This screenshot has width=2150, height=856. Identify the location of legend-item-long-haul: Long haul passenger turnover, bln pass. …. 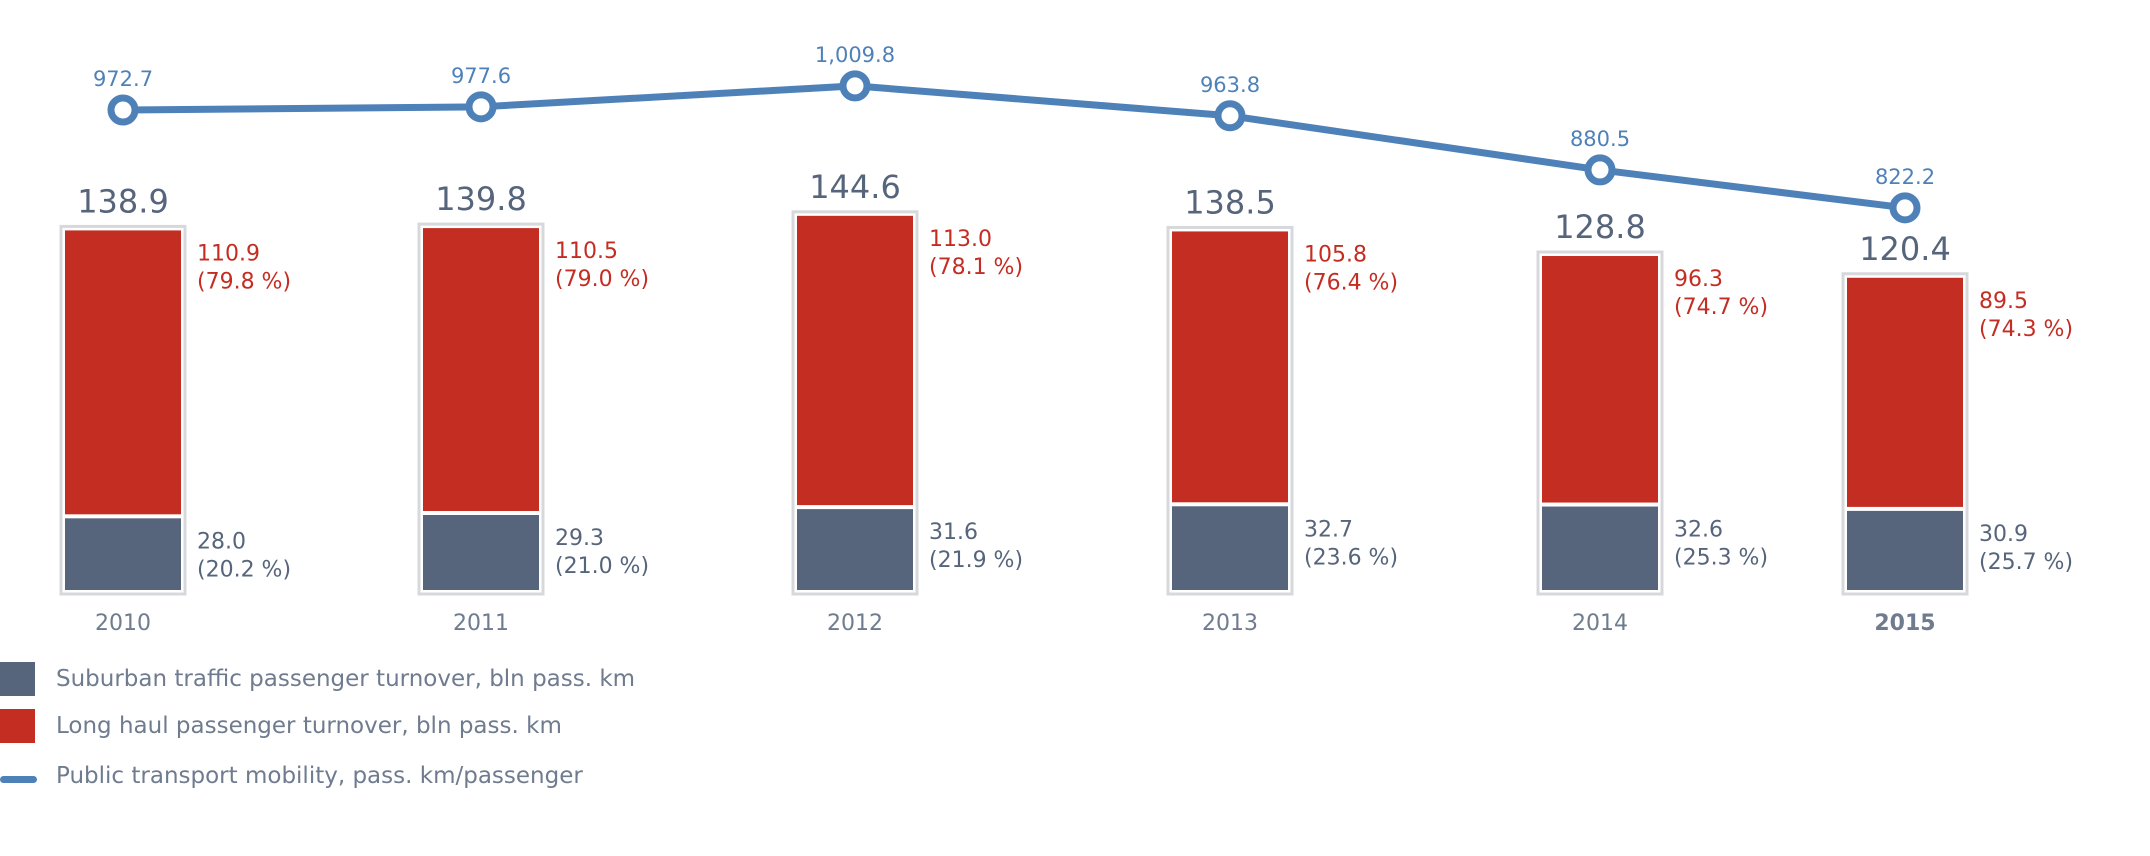
(450, 729).